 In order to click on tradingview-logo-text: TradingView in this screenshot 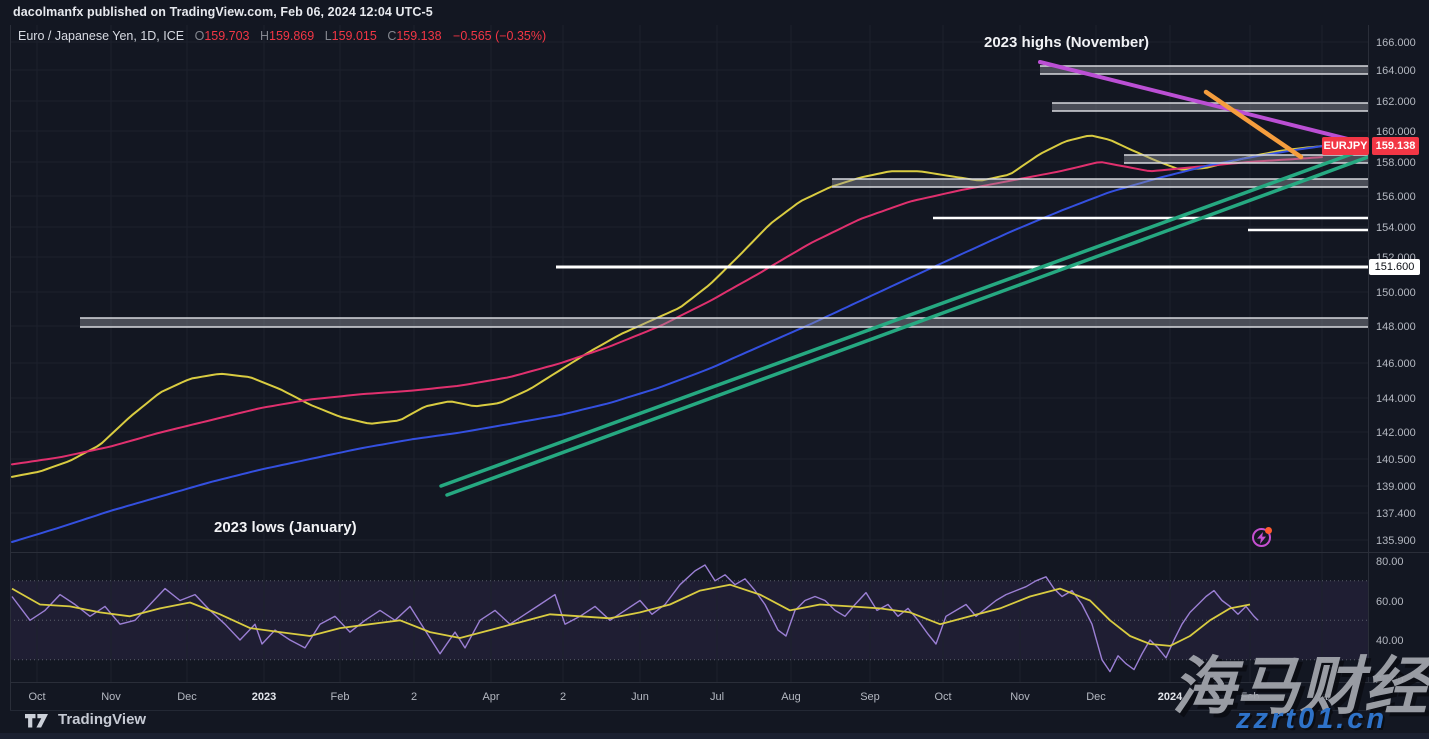, I will do `click(102, 719)`.